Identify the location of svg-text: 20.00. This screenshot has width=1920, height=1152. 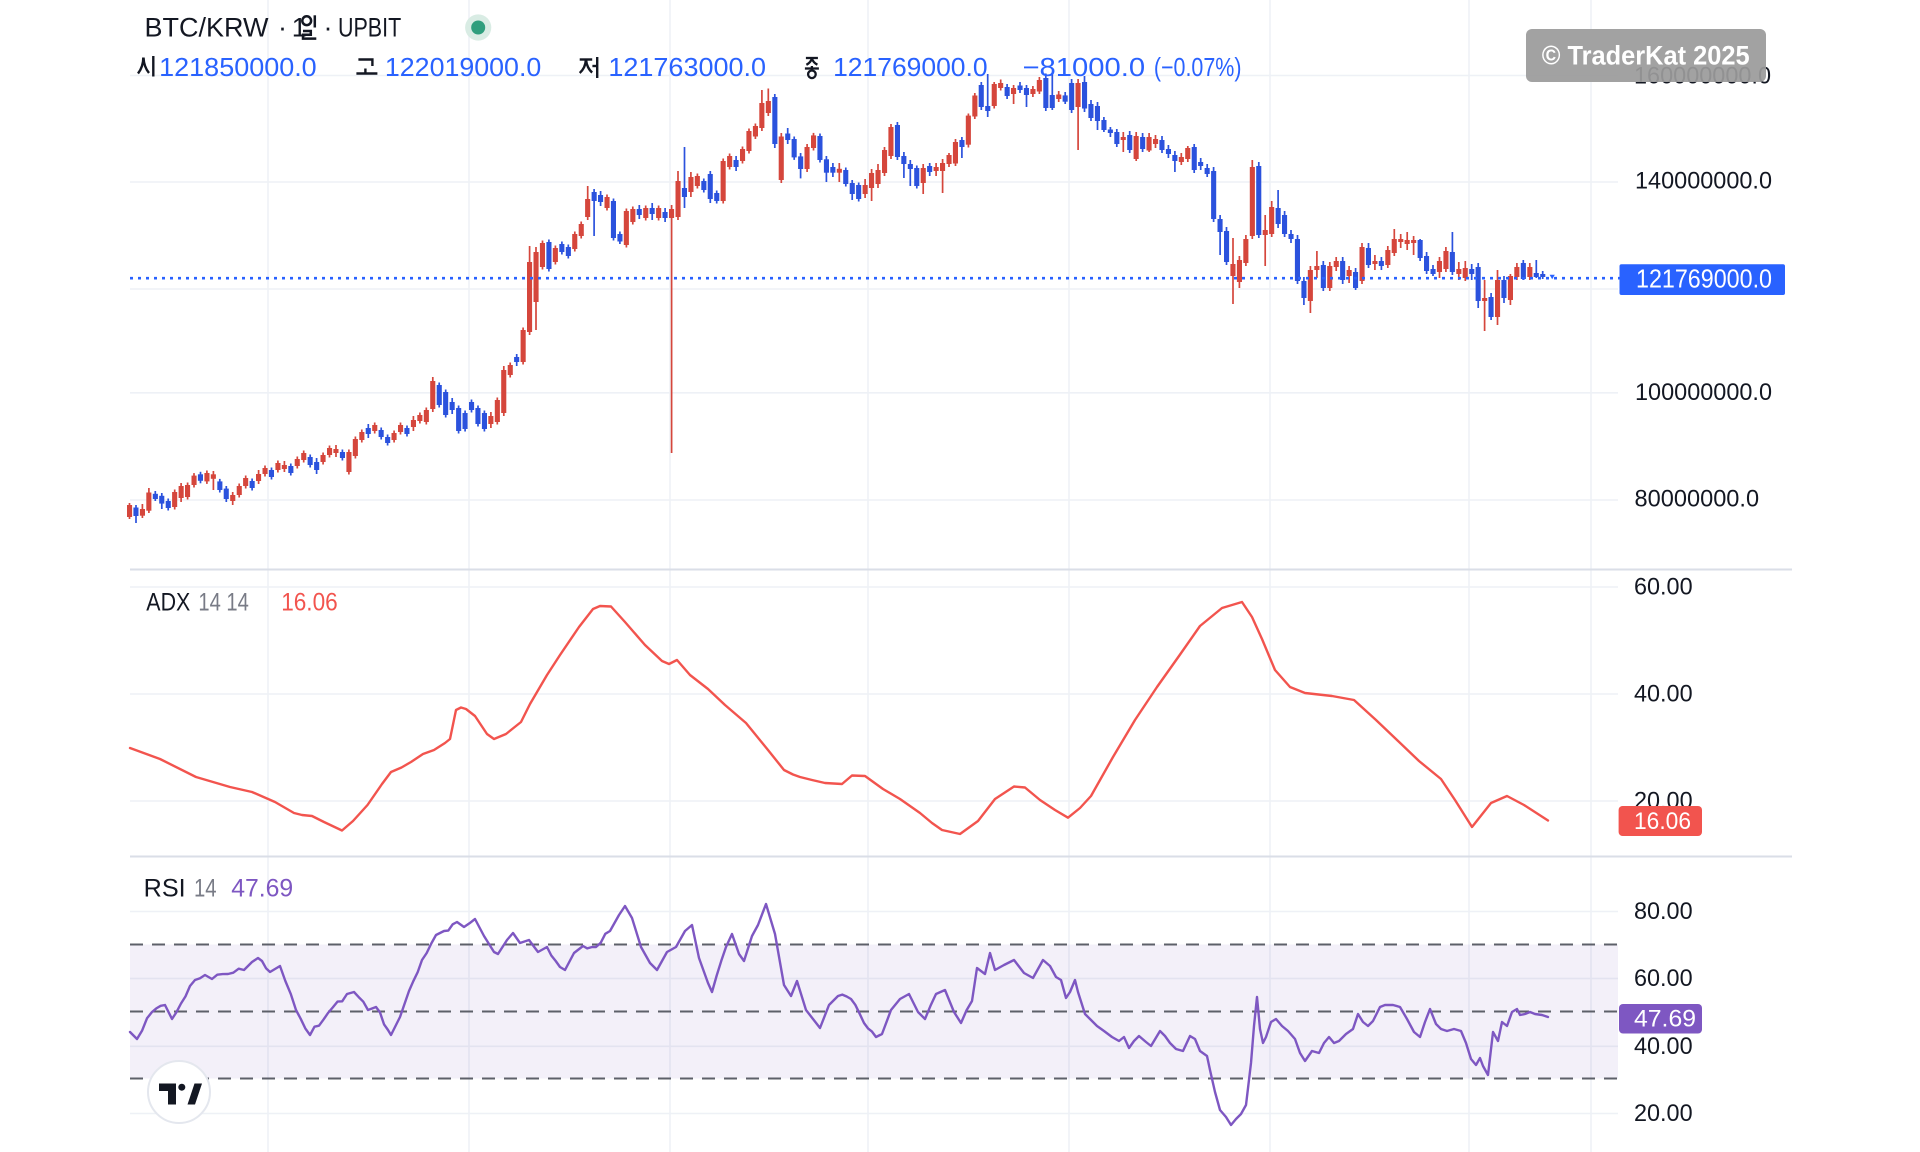
(1663, 1113).